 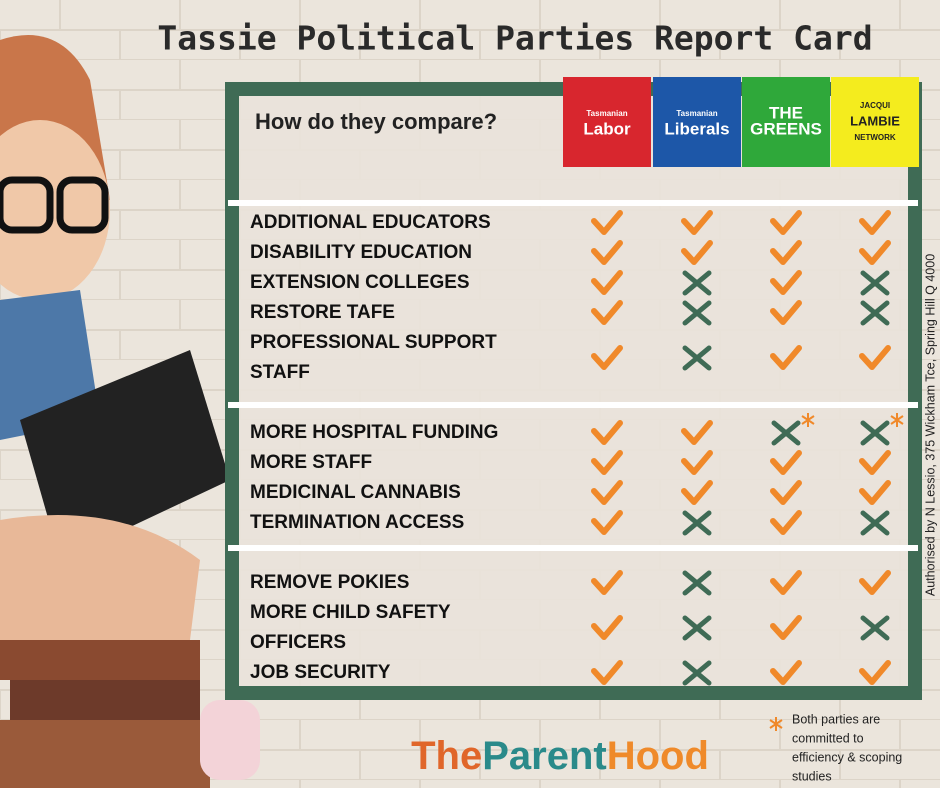 What do you see at coordinates (360, 282) in the screenshot?
I see `row-label: EXTENSION COLLEGES` at bounding box center [360, 282].